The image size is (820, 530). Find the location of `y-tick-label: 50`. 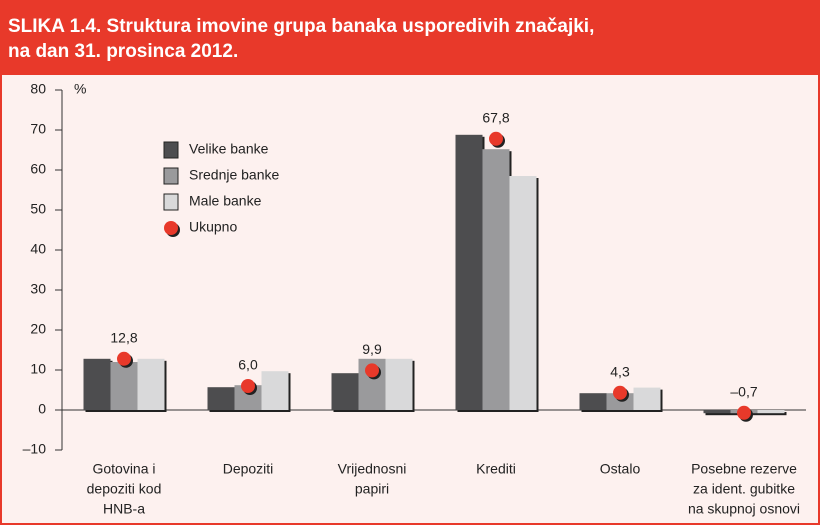

y-tick-label: 50 is located at coordinates (38, 209).